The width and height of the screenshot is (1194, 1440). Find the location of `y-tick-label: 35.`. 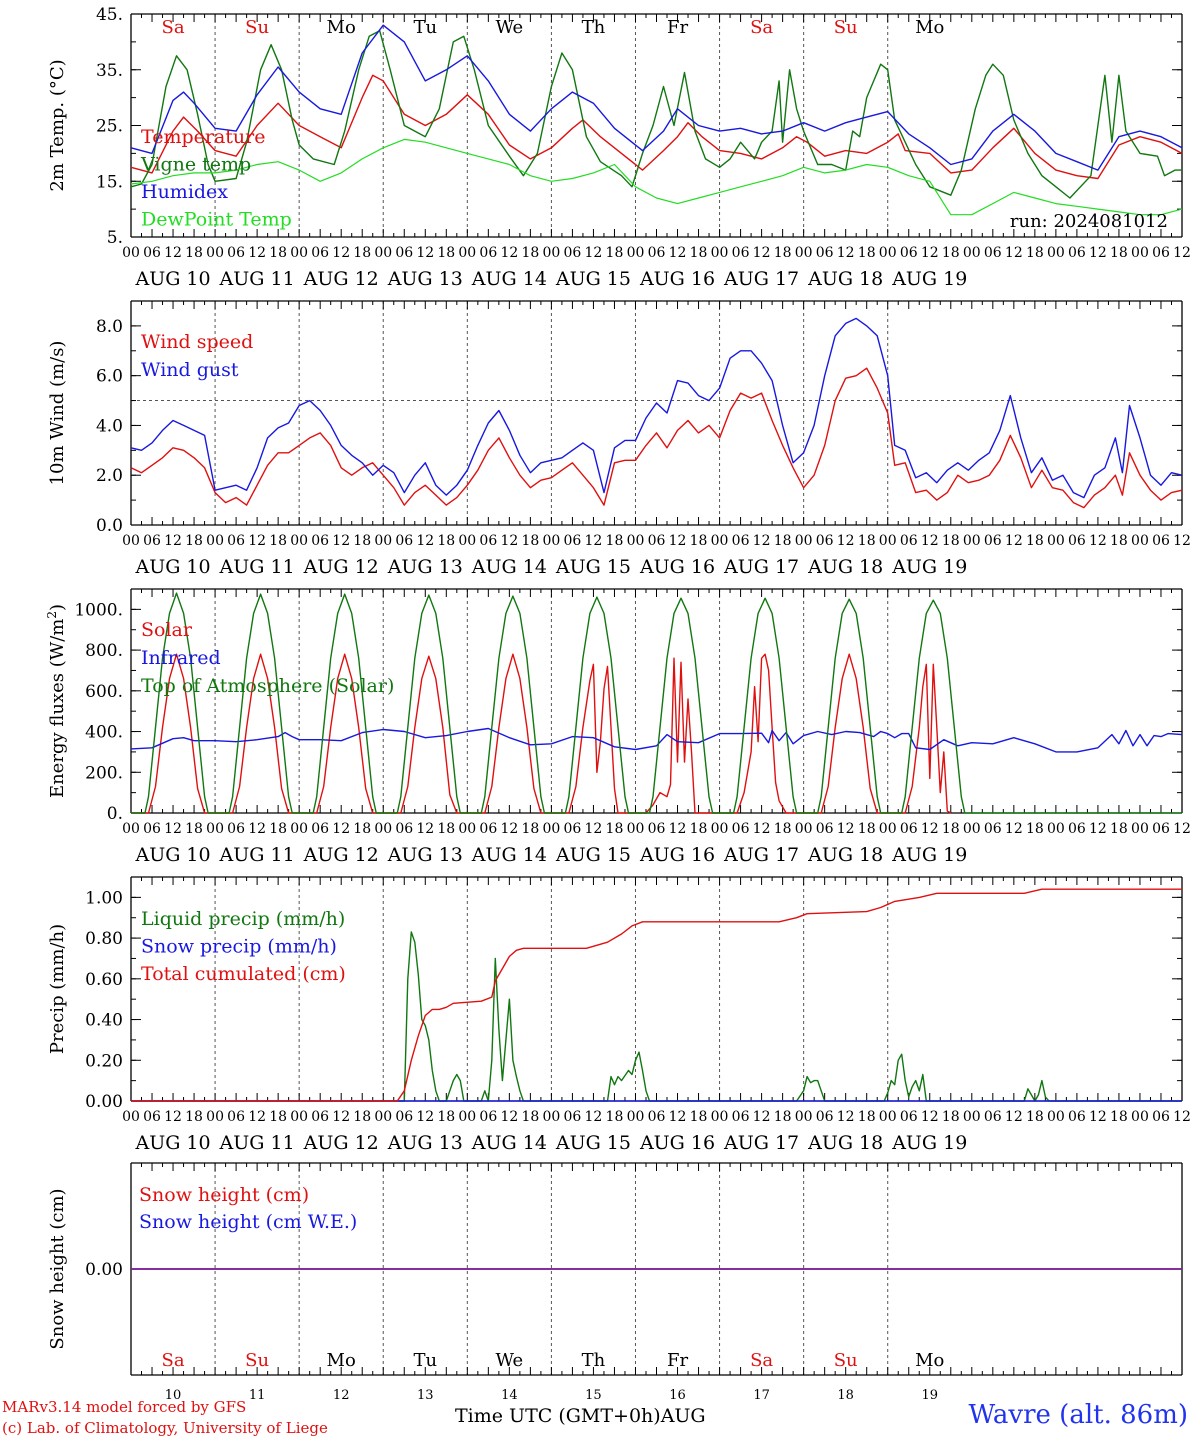

y-tick-label: 35. is located at coordinates (109, 71).